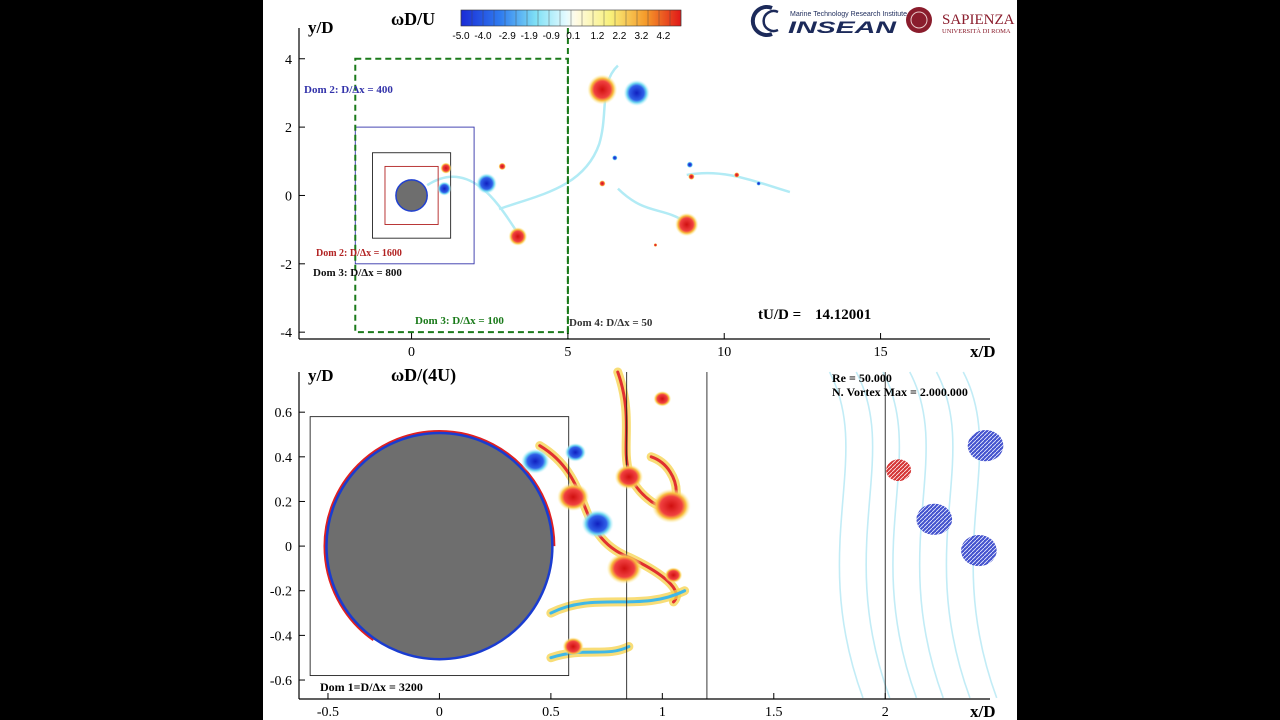 This screenshot has width=1280, height=720. I want to click on sapienza-wordmark: SAPIENZA, so click(978, 20).